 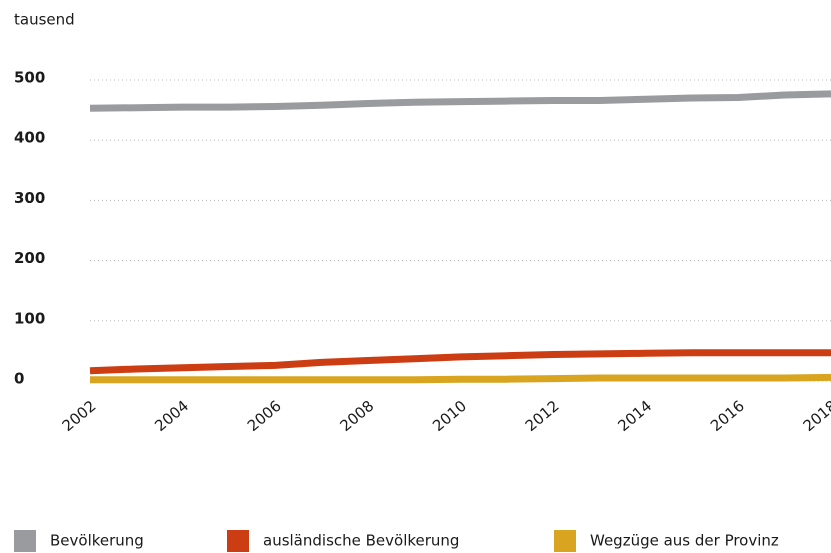 I want to click on legend-label: ausländische Bevölkerung, so click(x=361, y=541).